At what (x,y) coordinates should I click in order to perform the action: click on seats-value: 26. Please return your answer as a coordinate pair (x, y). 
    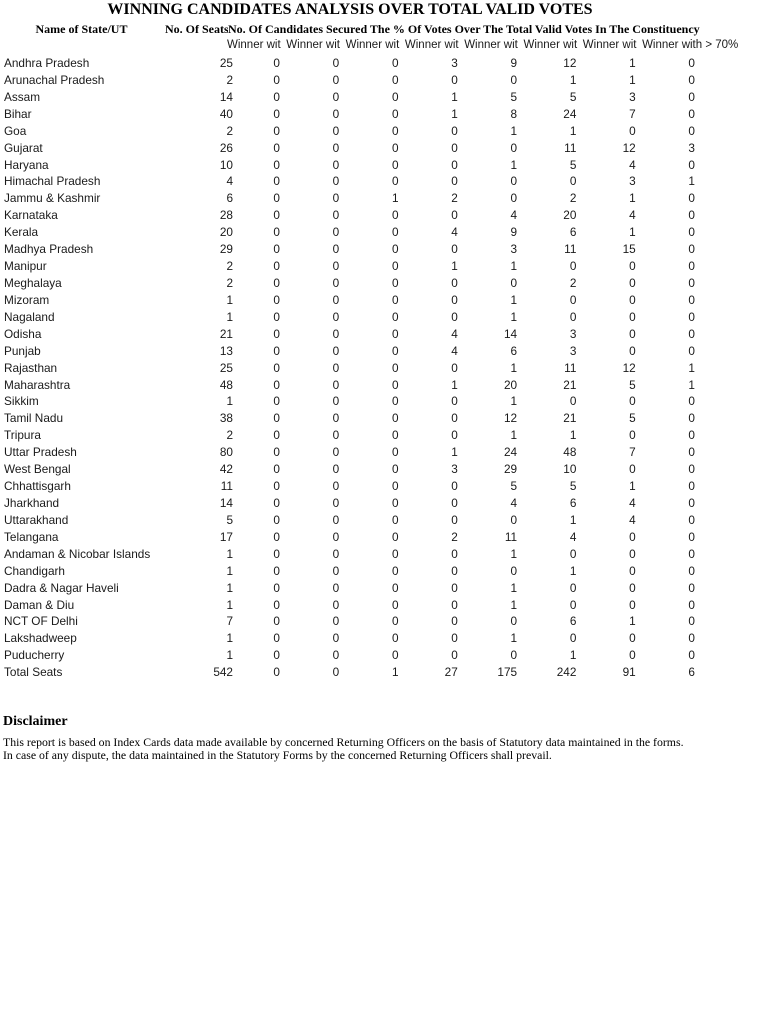
    Looking at the image, I should click on (226, 147).